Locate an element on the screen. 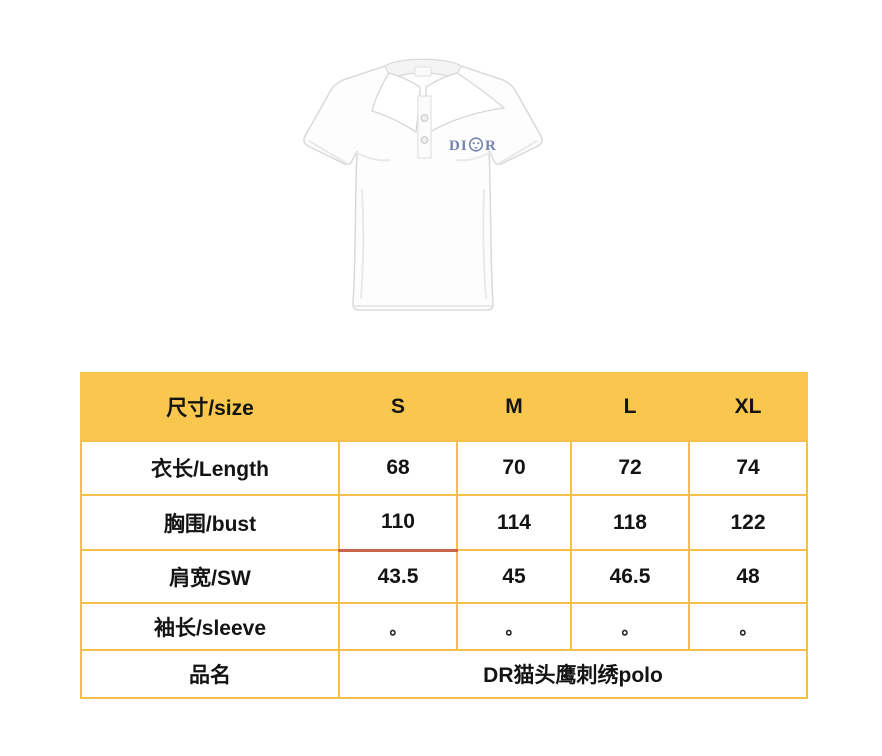  table-row-shoulder-width: 肩宽/SW 43.5 45 46.5 48 is located at coordinates (444, 576).